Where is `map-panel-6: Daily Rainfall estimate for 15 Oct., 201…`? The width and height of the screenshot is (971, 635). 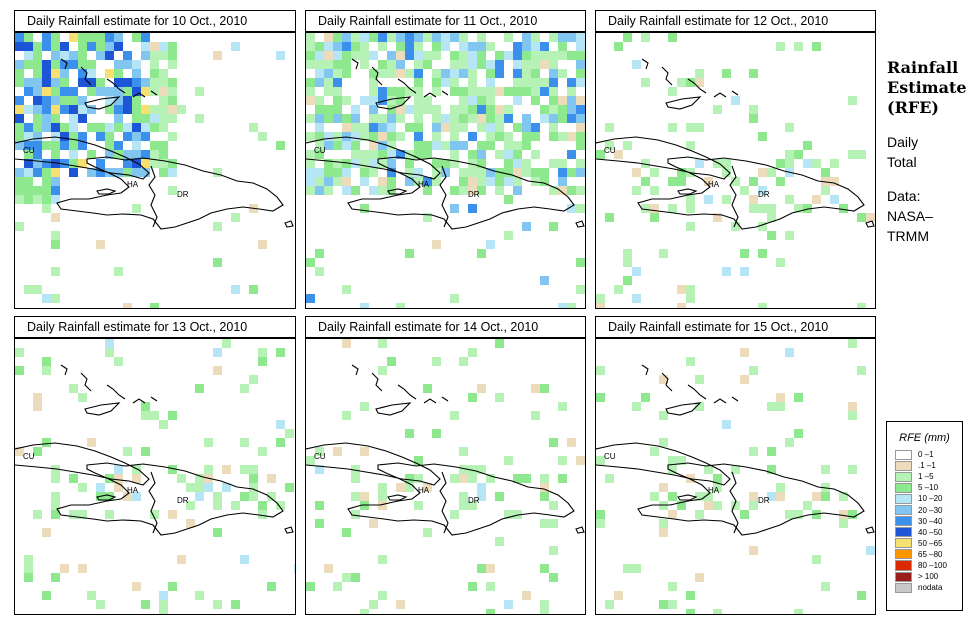
map-panel-6: Daily Rainfall estimate for 15 Oct., 201… is located at coordinates (735, 465).